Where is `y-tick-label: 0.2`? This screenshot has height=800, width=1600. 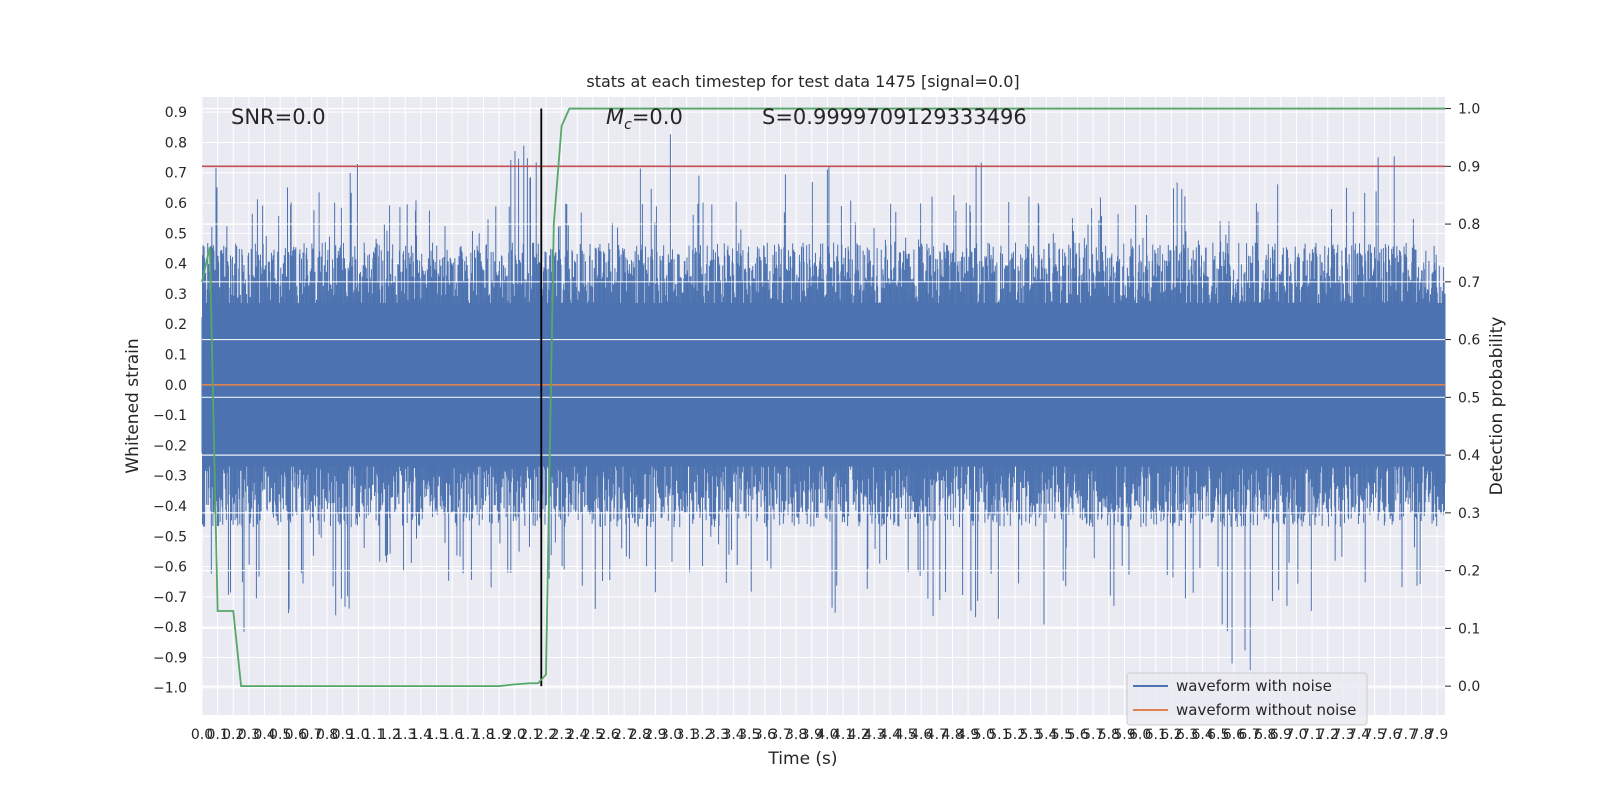 y-tick-label: 0.2 is located at coordinates (176, 325).